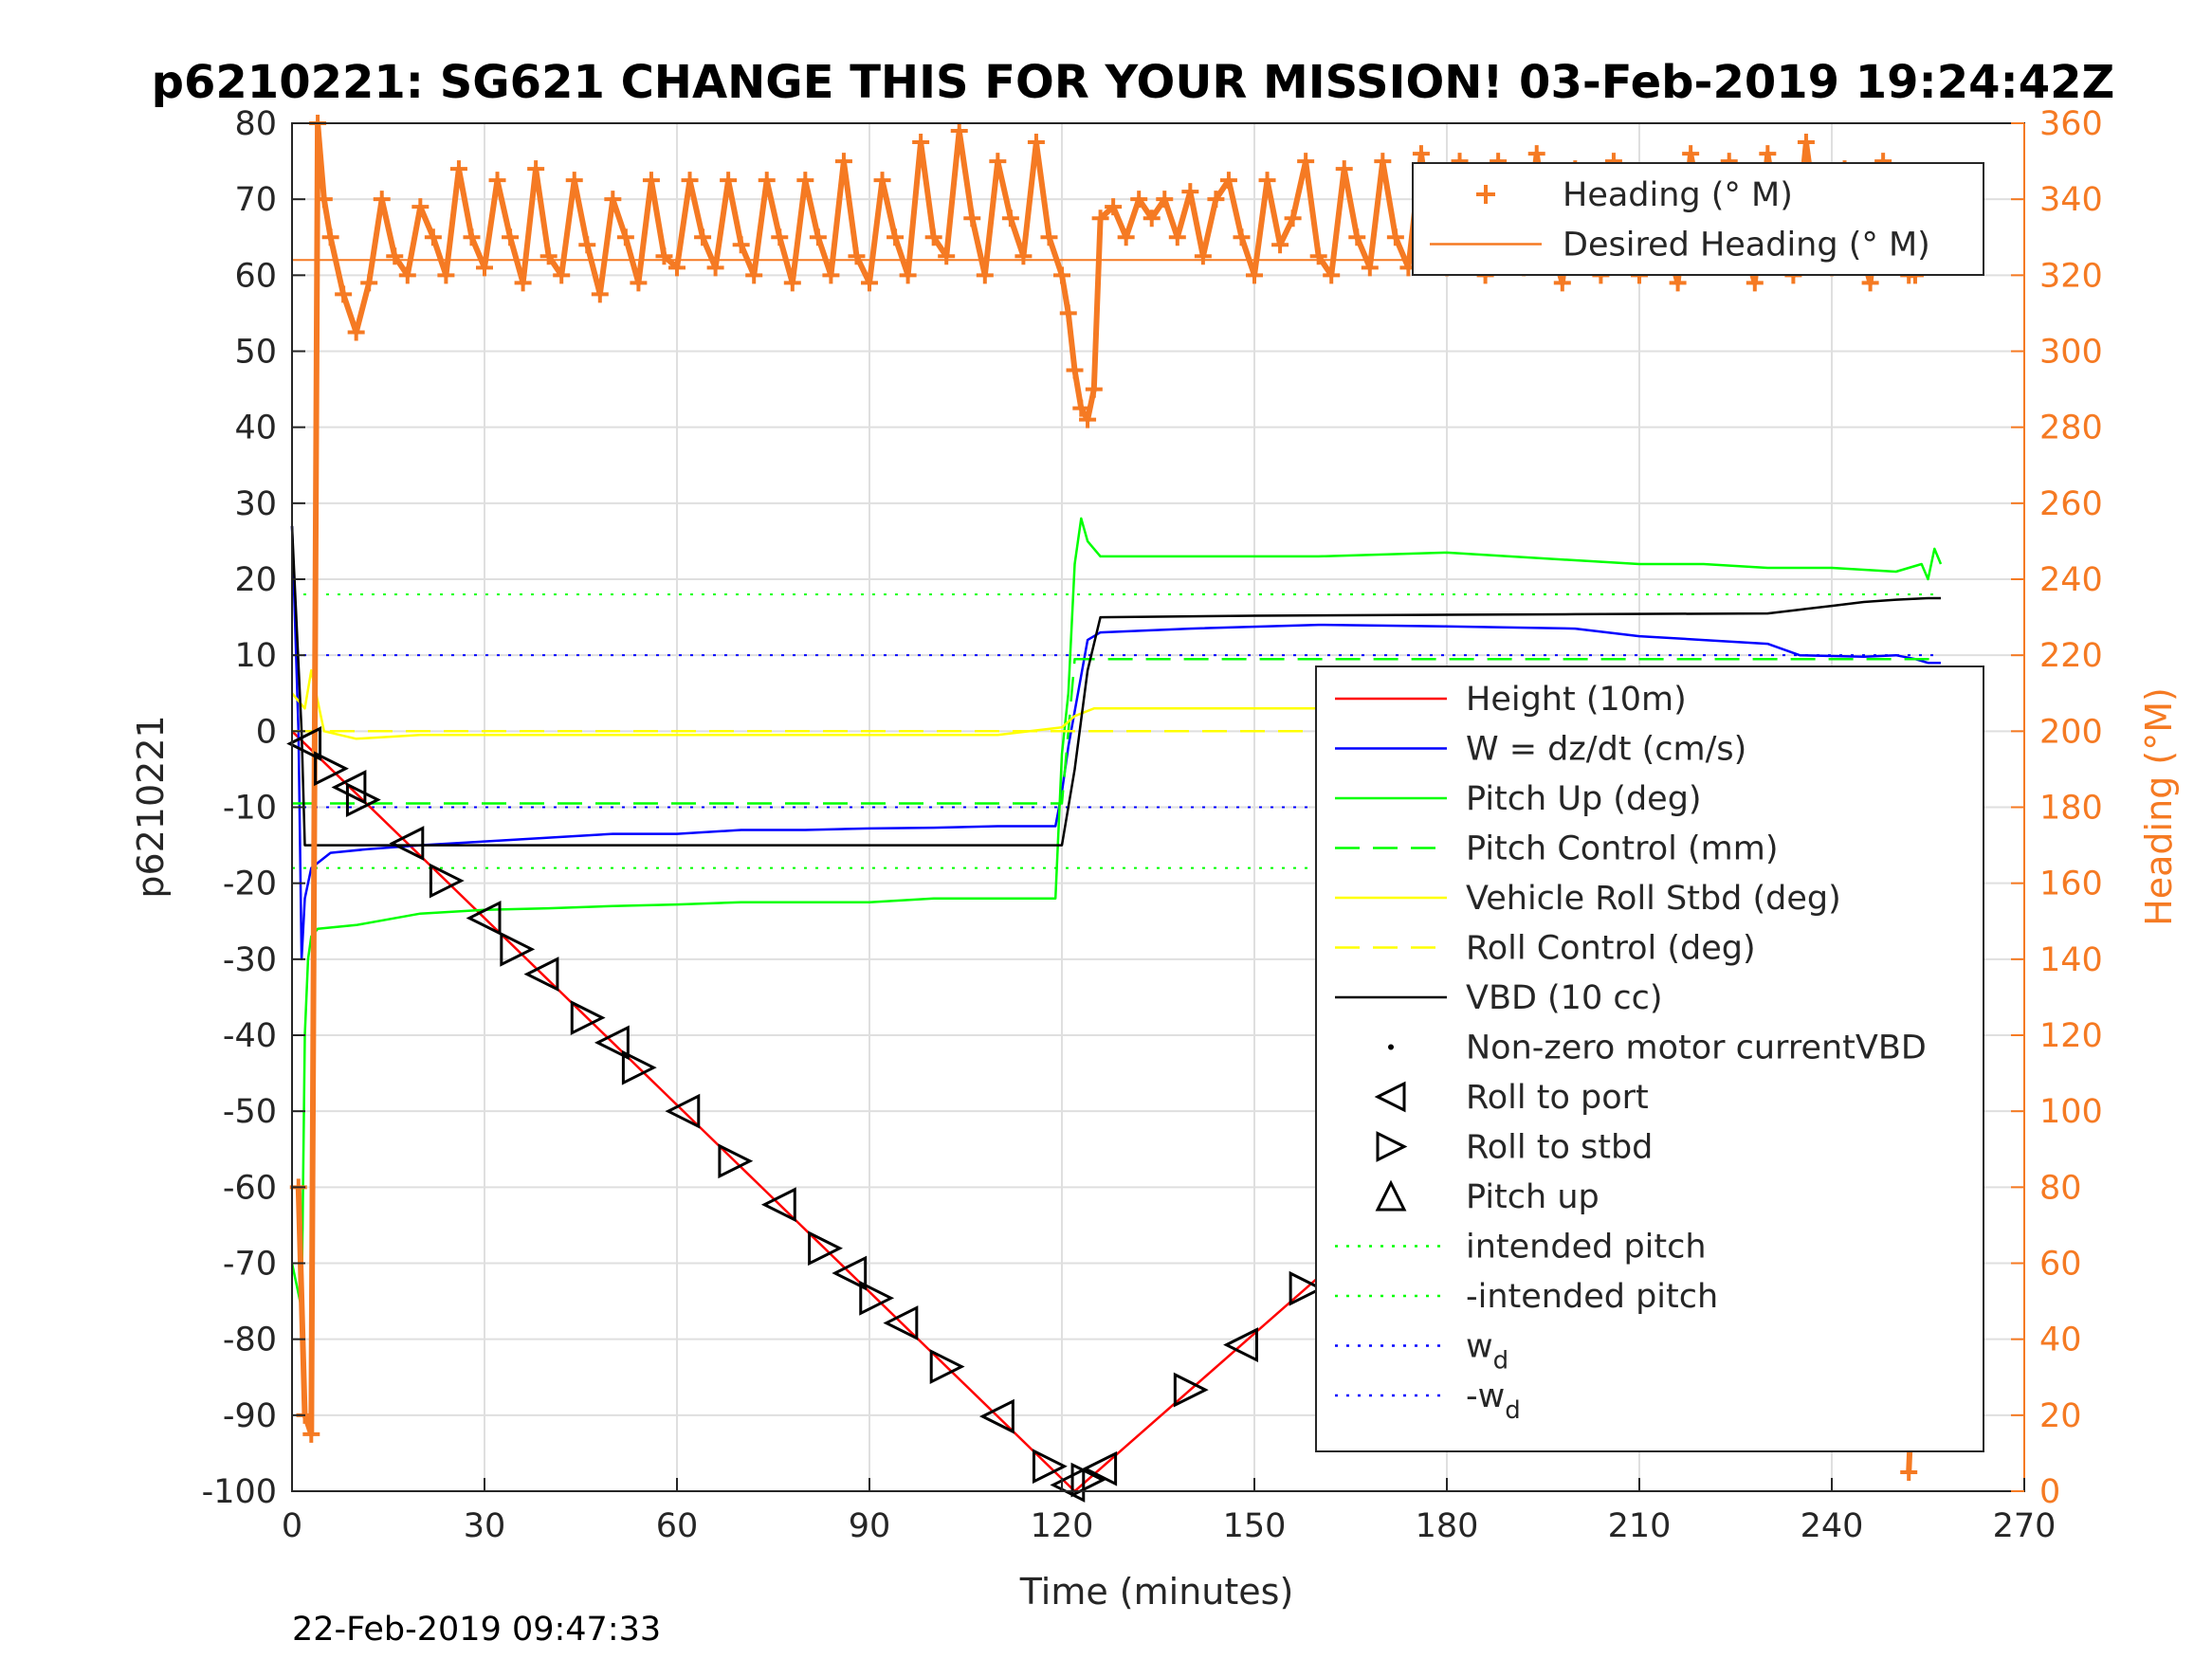  I want to click on y2-tick-label: 320, so click(2071, 276).